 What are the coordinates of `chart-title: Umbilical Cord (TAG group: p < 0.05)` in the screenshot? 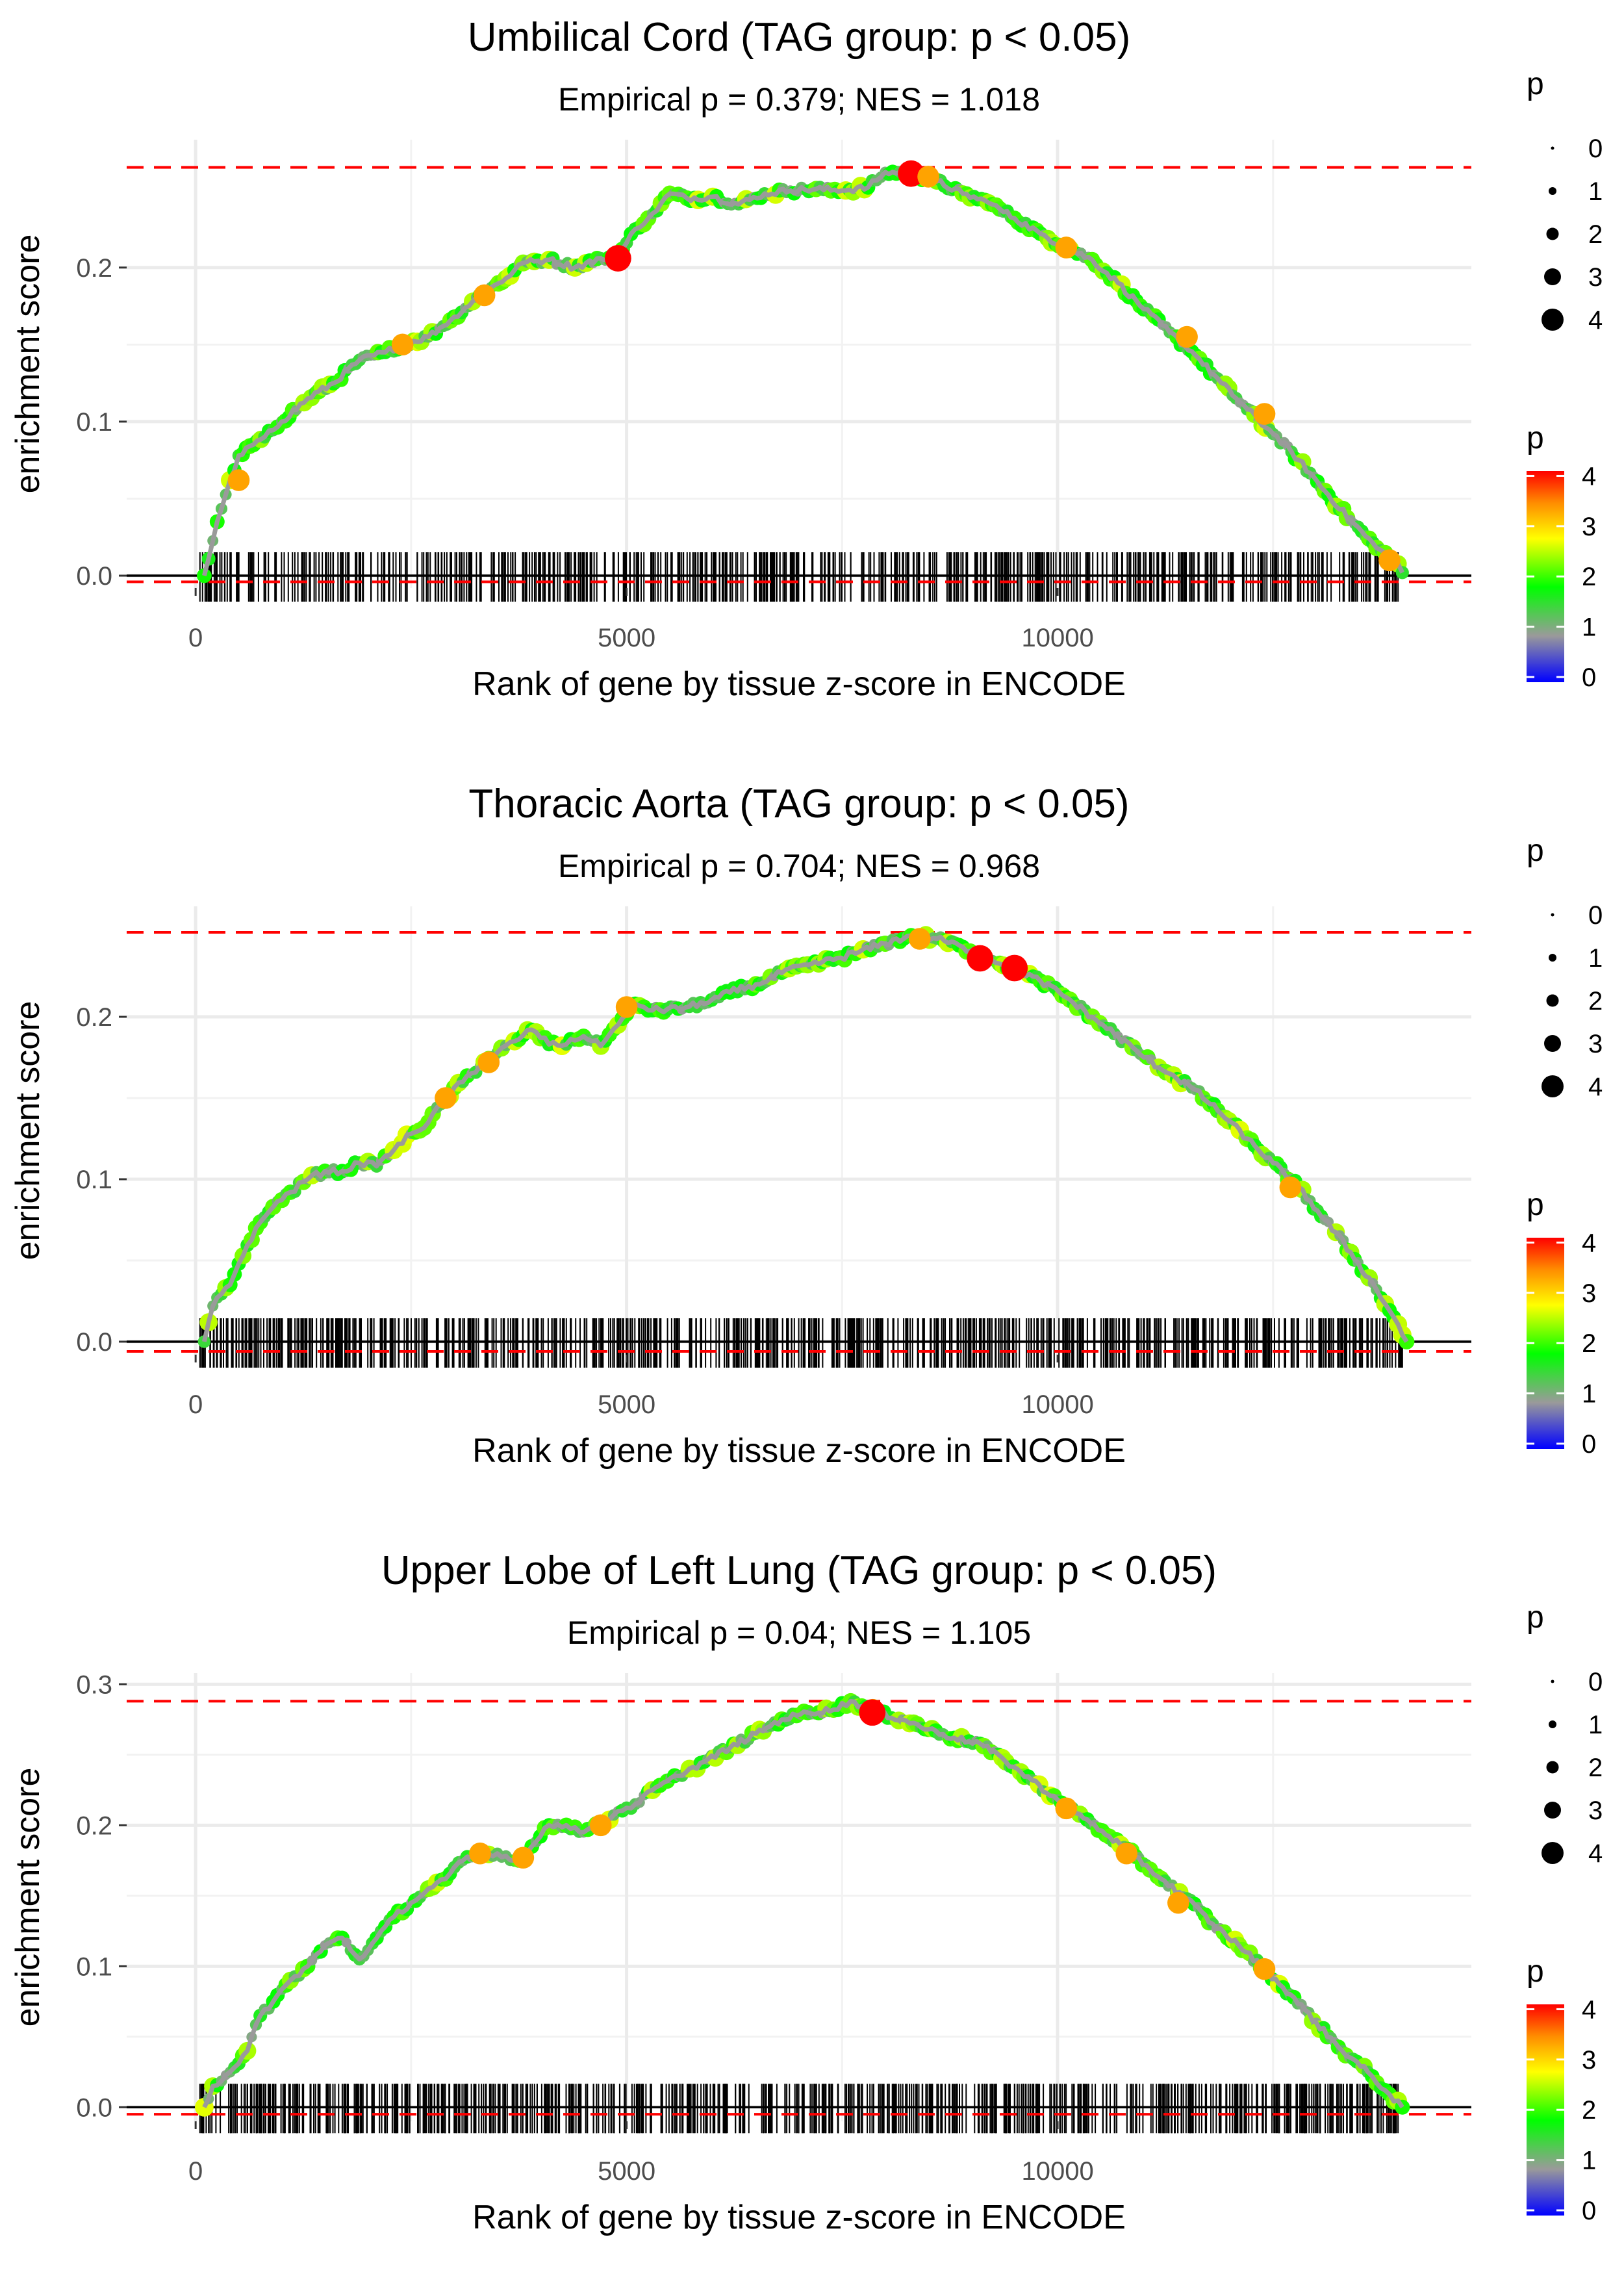 It's located at (799, 37).